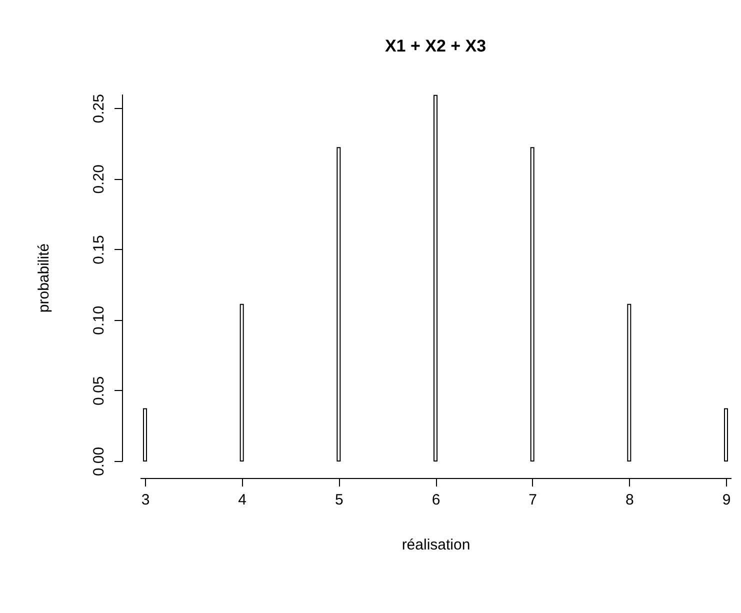 The height and width of the screenshot is (613, 741). Describe the element at coordinates (99, 461) in the screenshot. I see `y-tick-label: 0.00` at that location.